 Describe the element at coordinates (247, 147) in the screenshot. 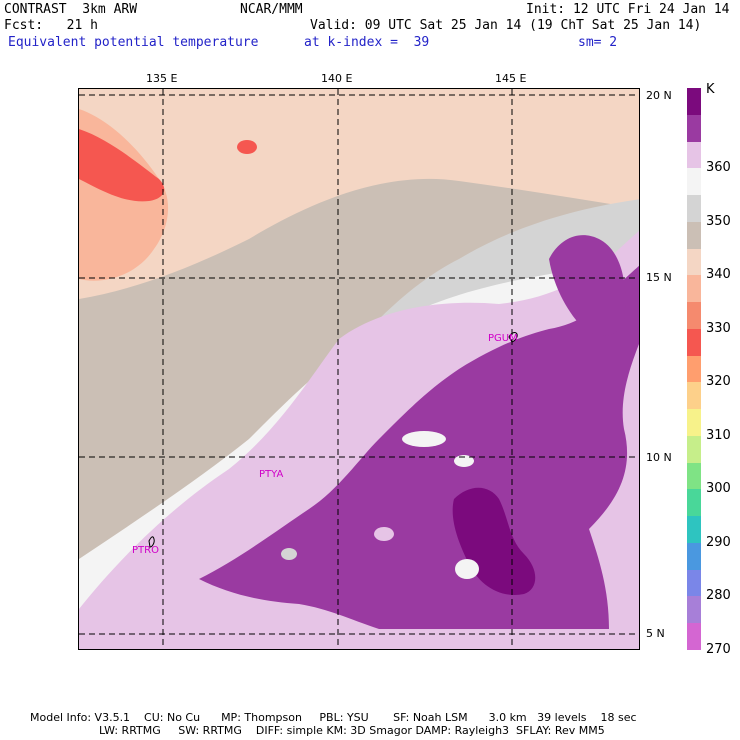

I see `field-blob-red` at that location.